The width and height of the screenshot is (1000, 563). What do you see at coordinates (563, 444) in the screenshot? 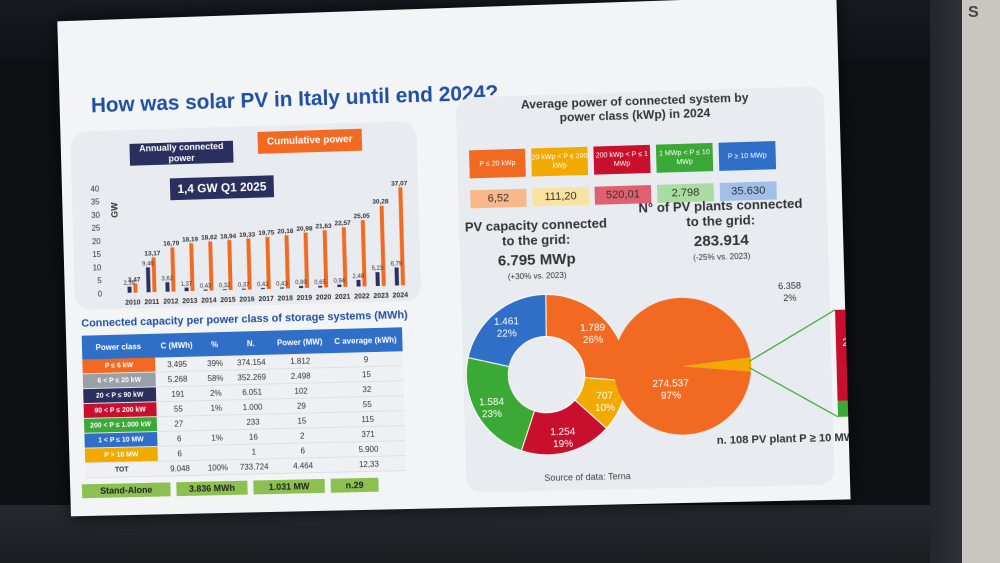
I see `slice-pct-label: 19%` at bounding box center [563, 444].